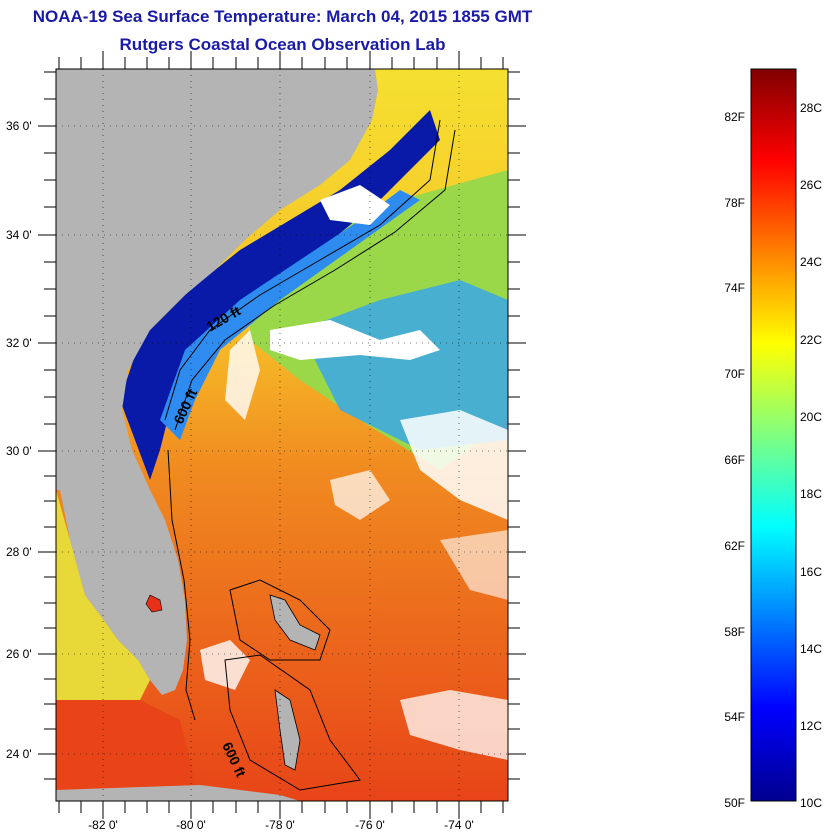  What do you see at coordinates (191, 825) in the screenshot?
I see `lon-label: -80 0'` at bounding box center [191, 825].